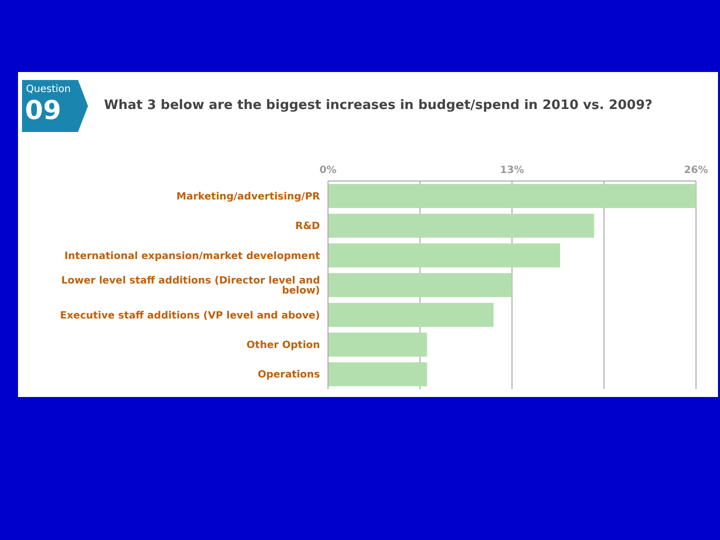  What do you see at coordinates (190, 316) in the screenshot?
I see `y-tick-label: Executive staff additions (VP level and above)` at bounding box center [190, 316].